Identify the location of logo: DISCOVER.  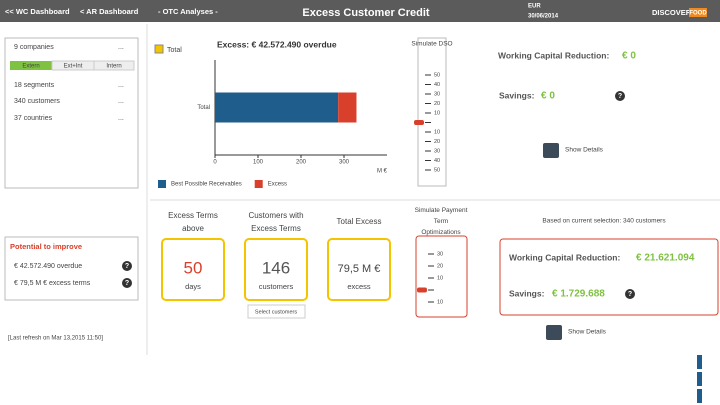
(672, 12).